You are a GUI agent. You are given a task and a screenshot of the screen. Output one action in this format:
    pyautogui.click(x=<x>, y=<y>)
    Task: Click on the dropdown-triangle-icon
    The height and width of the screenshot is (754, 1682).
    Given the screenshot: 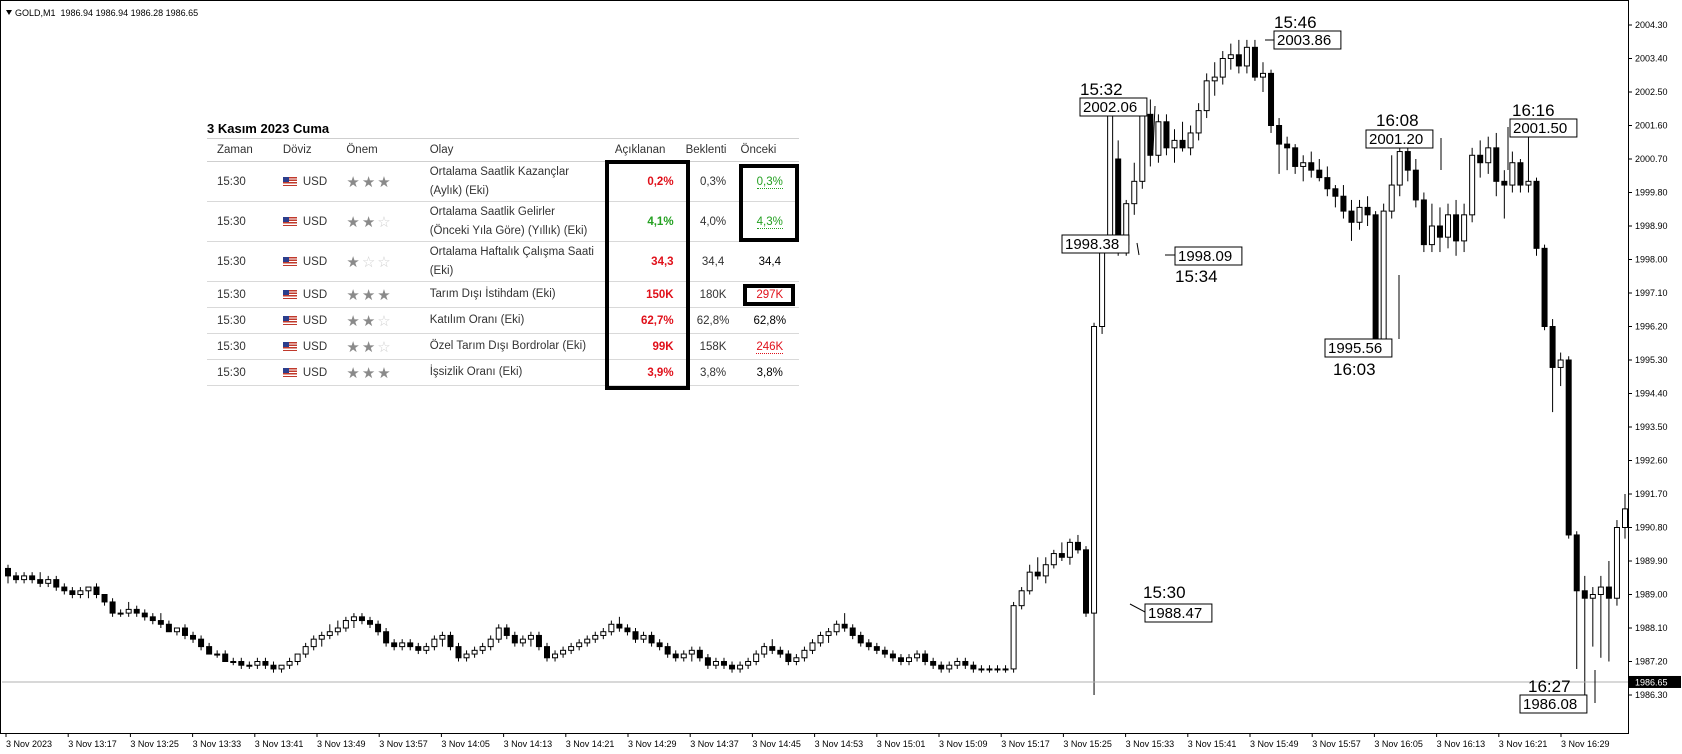 What is the action you would take?
    pyautogui.click(x=9, y=12)
    